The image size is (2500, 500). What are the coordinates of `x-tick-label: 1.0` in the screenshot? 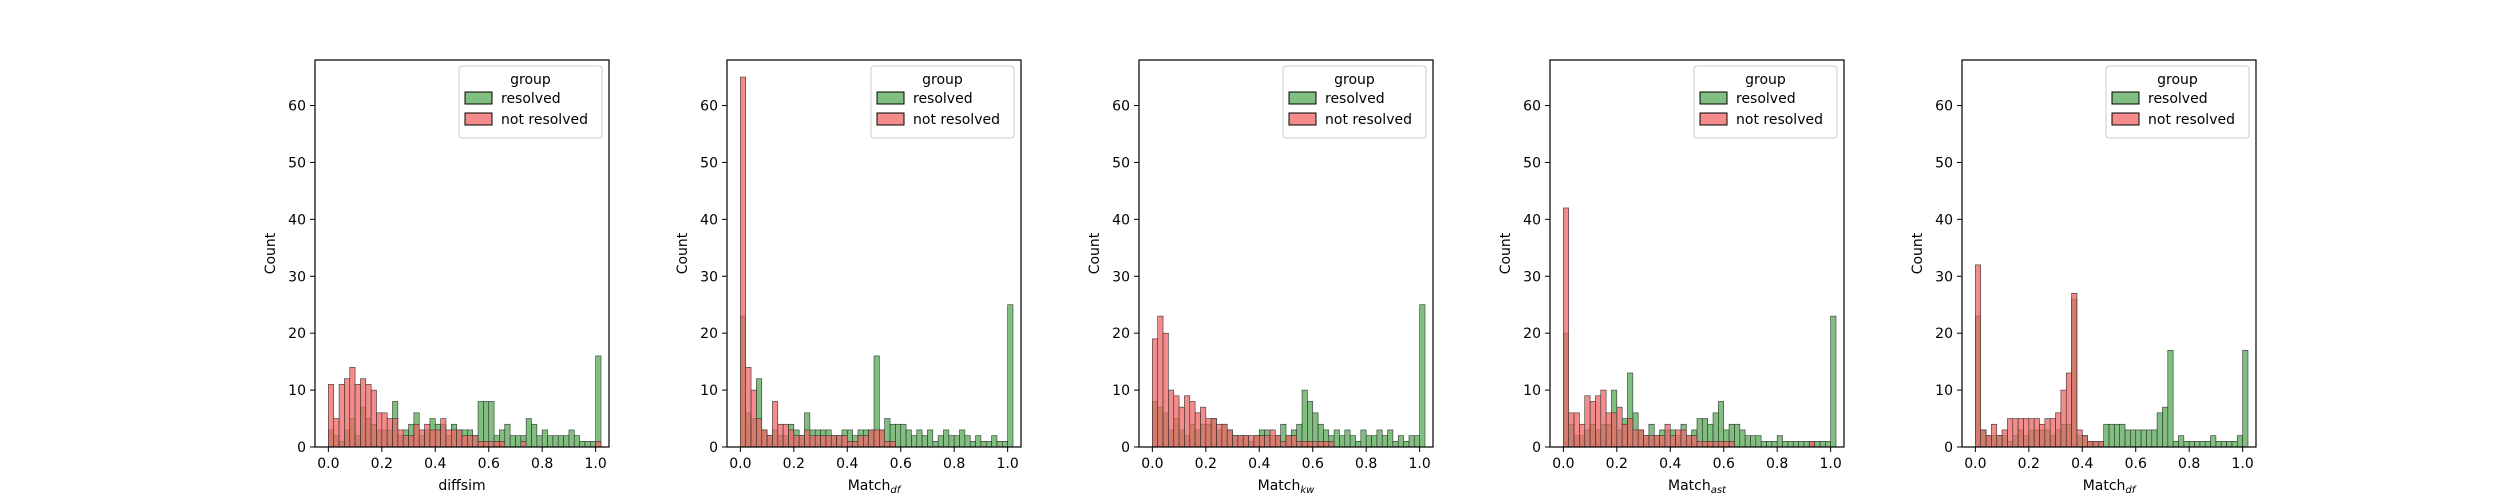 It's located at (1831, 464).